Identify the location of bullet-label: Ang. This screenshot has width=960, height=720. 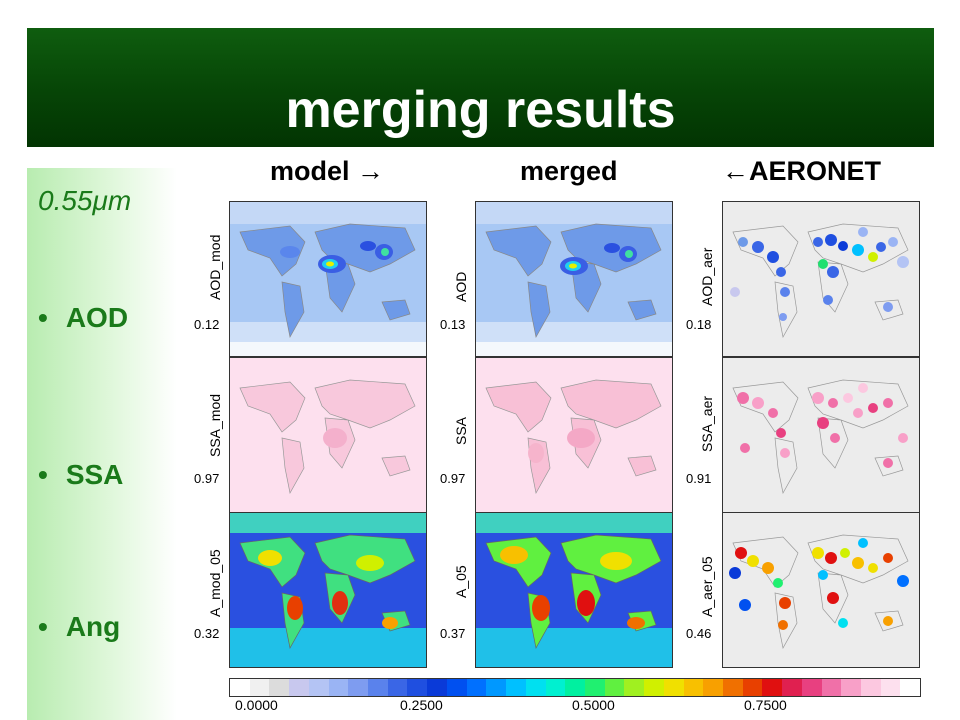
(93, 626).